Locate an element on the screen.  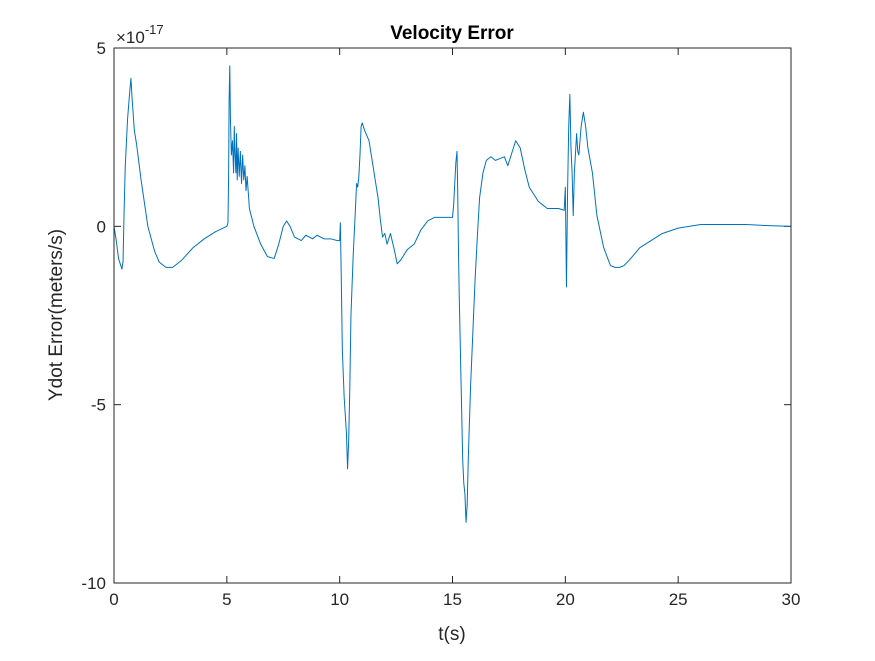
y-axis-exponent-power: -17 is located at coordinates (154, 29).